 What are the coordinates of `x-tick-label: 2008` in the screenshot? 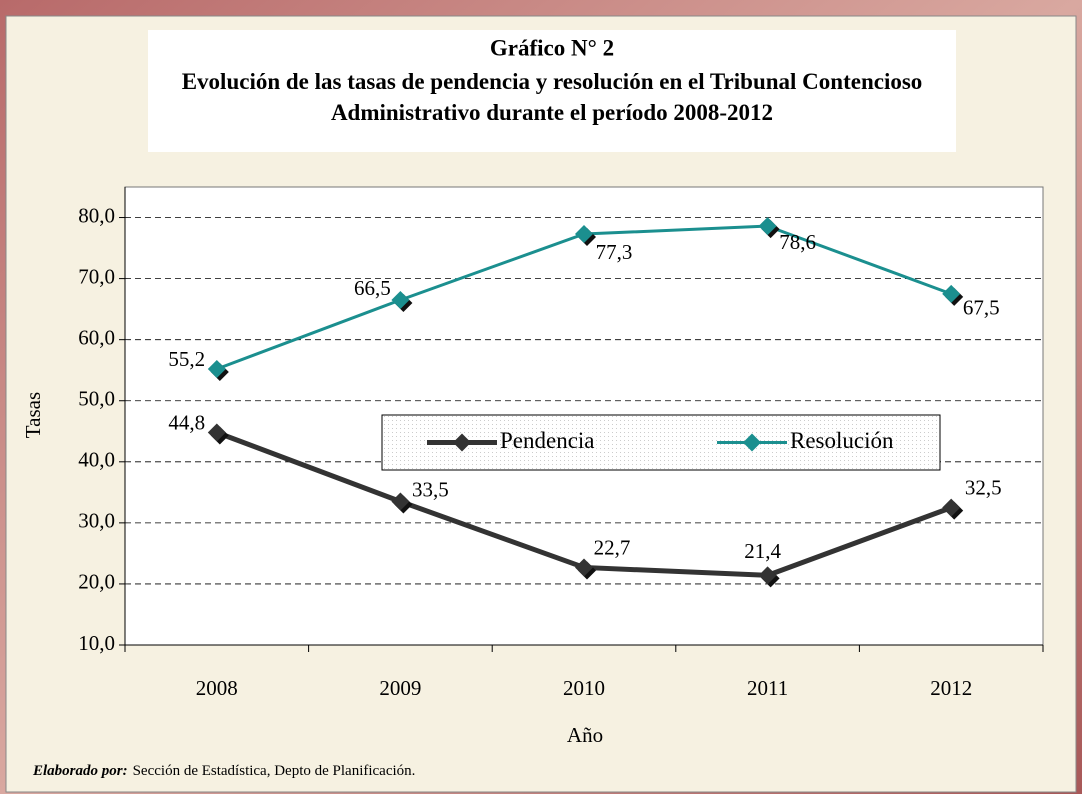 It's located at (217, 688).